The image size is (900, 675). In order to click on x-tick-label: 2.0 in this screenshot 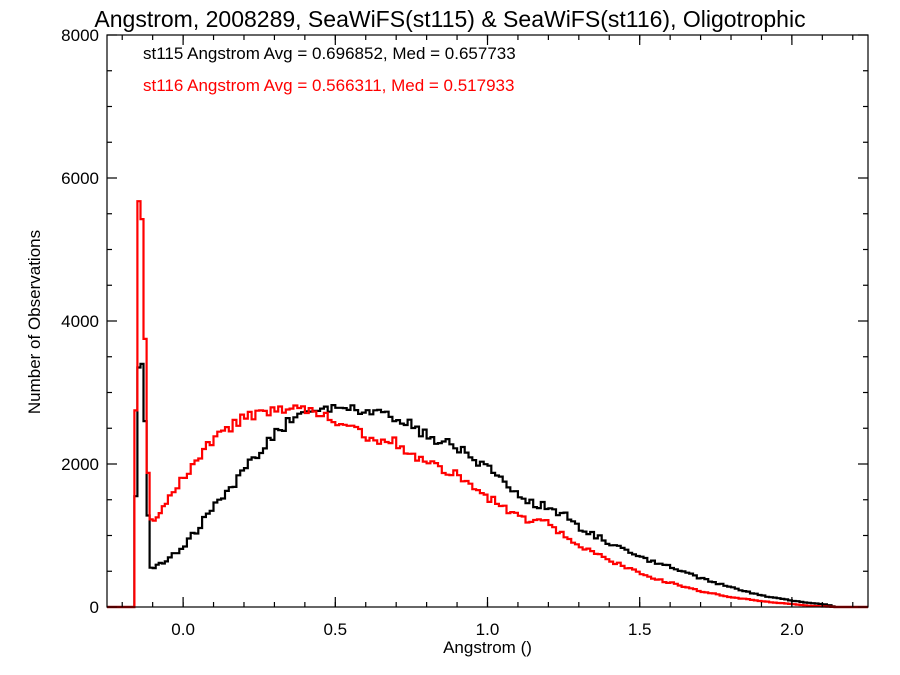, I will do `click(792, 629)`.